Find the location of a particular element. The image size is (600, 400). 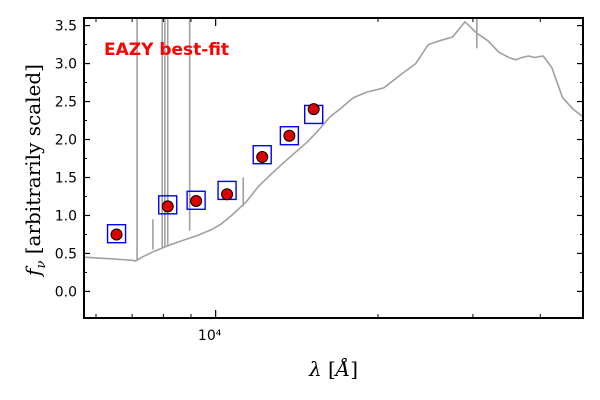

y-tick-label: 0.5 is located at coordinates (66, 254).